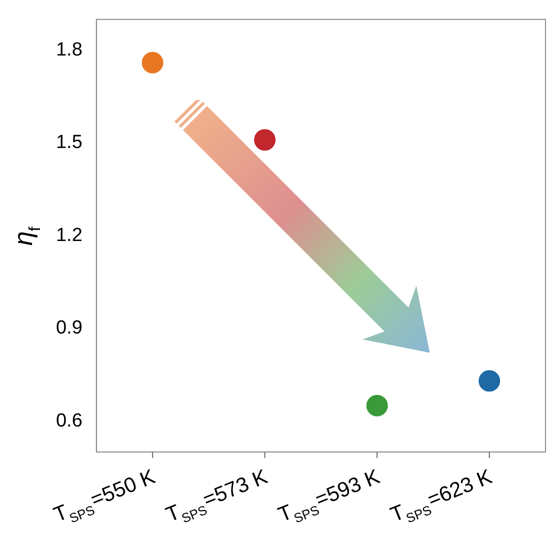 Image resolution: width=557 pixels, height=550 pixels. What do you see at coordinates (69, 328) in the screenshot?
I see `y-tick-label: 0.9` at bounding box center [69, 328].